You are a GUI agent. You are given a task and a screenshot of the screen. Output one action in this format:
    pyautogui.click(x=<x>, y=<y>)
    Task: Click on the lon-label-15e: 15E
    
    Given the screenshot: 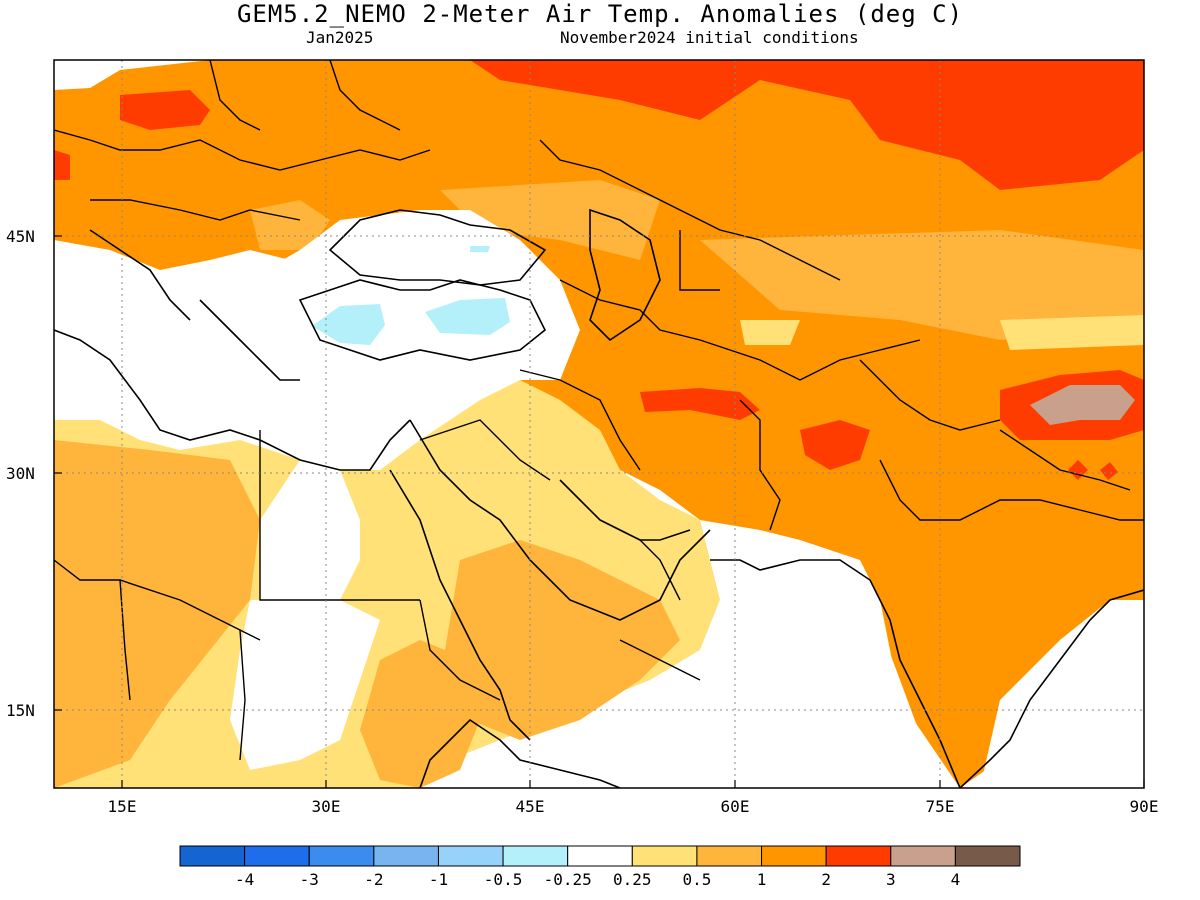 What is the action you would take?
    pyautogui.click(x=122, y=806)
    